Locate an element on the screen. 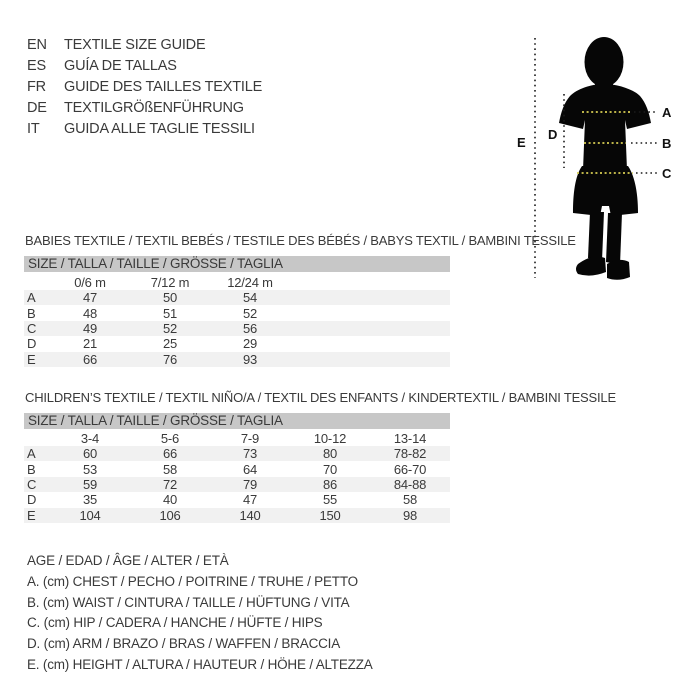 The width and height of the screenshot is (700, 700). measurement-figure: E D A B C is located at coordinates (602, 159).